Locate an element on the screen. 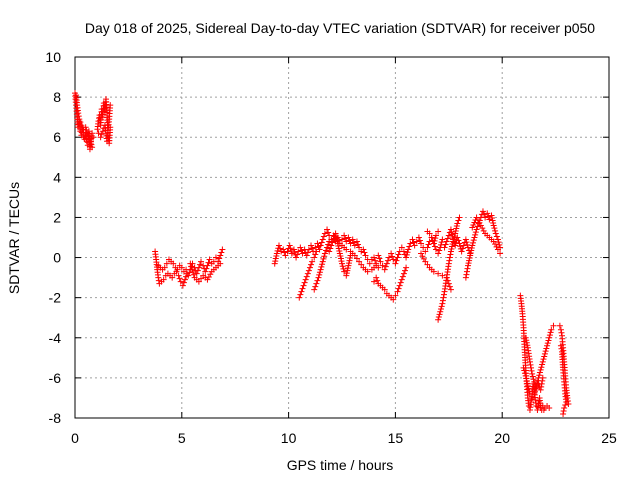  y-tick-label: 0 is located at coordinates (57, 258).